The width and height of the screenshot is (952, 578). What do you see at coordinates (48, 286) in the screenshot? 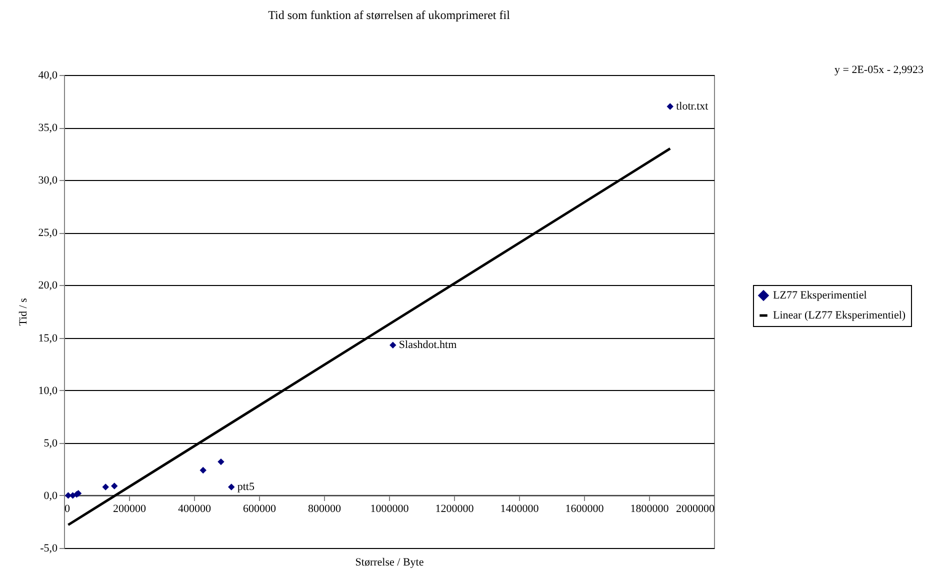
I see `y-tick-label: 20,0` at bounding box center [48, 286].